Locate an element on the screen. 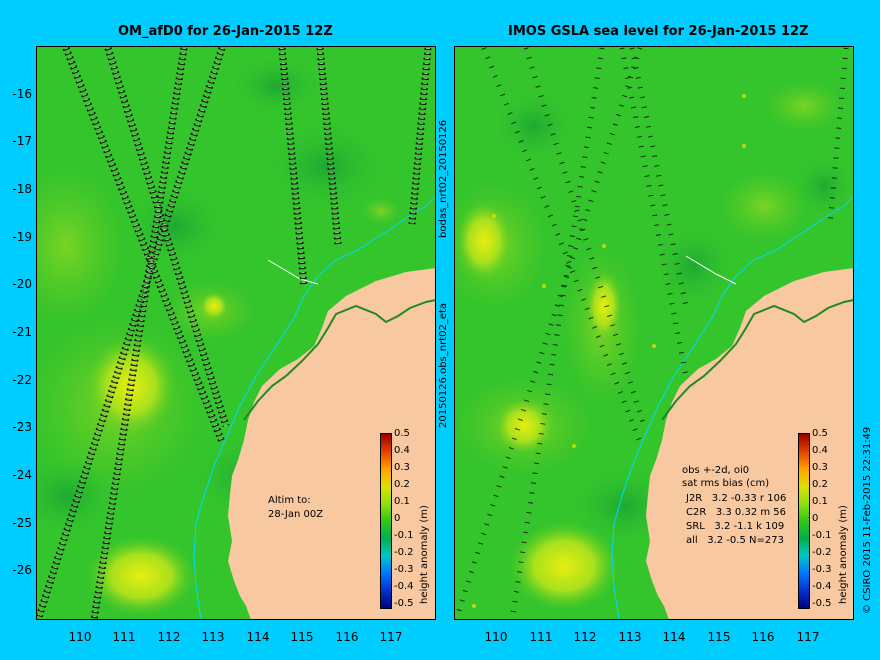  left-note-line2: 28-Jan 00Z is located at coordinates (296, 514).